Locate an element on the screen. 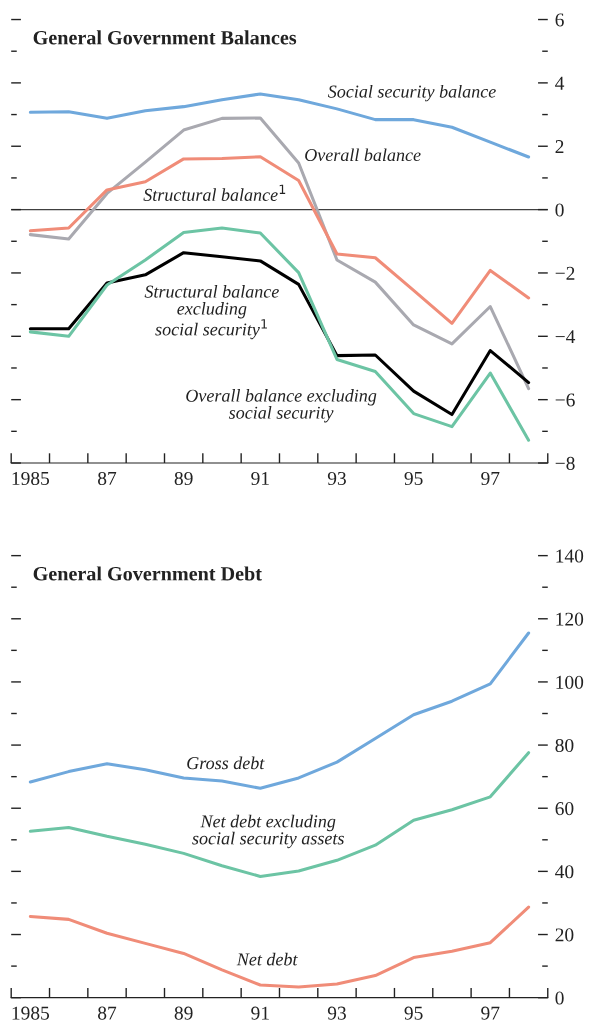  y-tick-label: 100 is located at coordinates (570, 682).